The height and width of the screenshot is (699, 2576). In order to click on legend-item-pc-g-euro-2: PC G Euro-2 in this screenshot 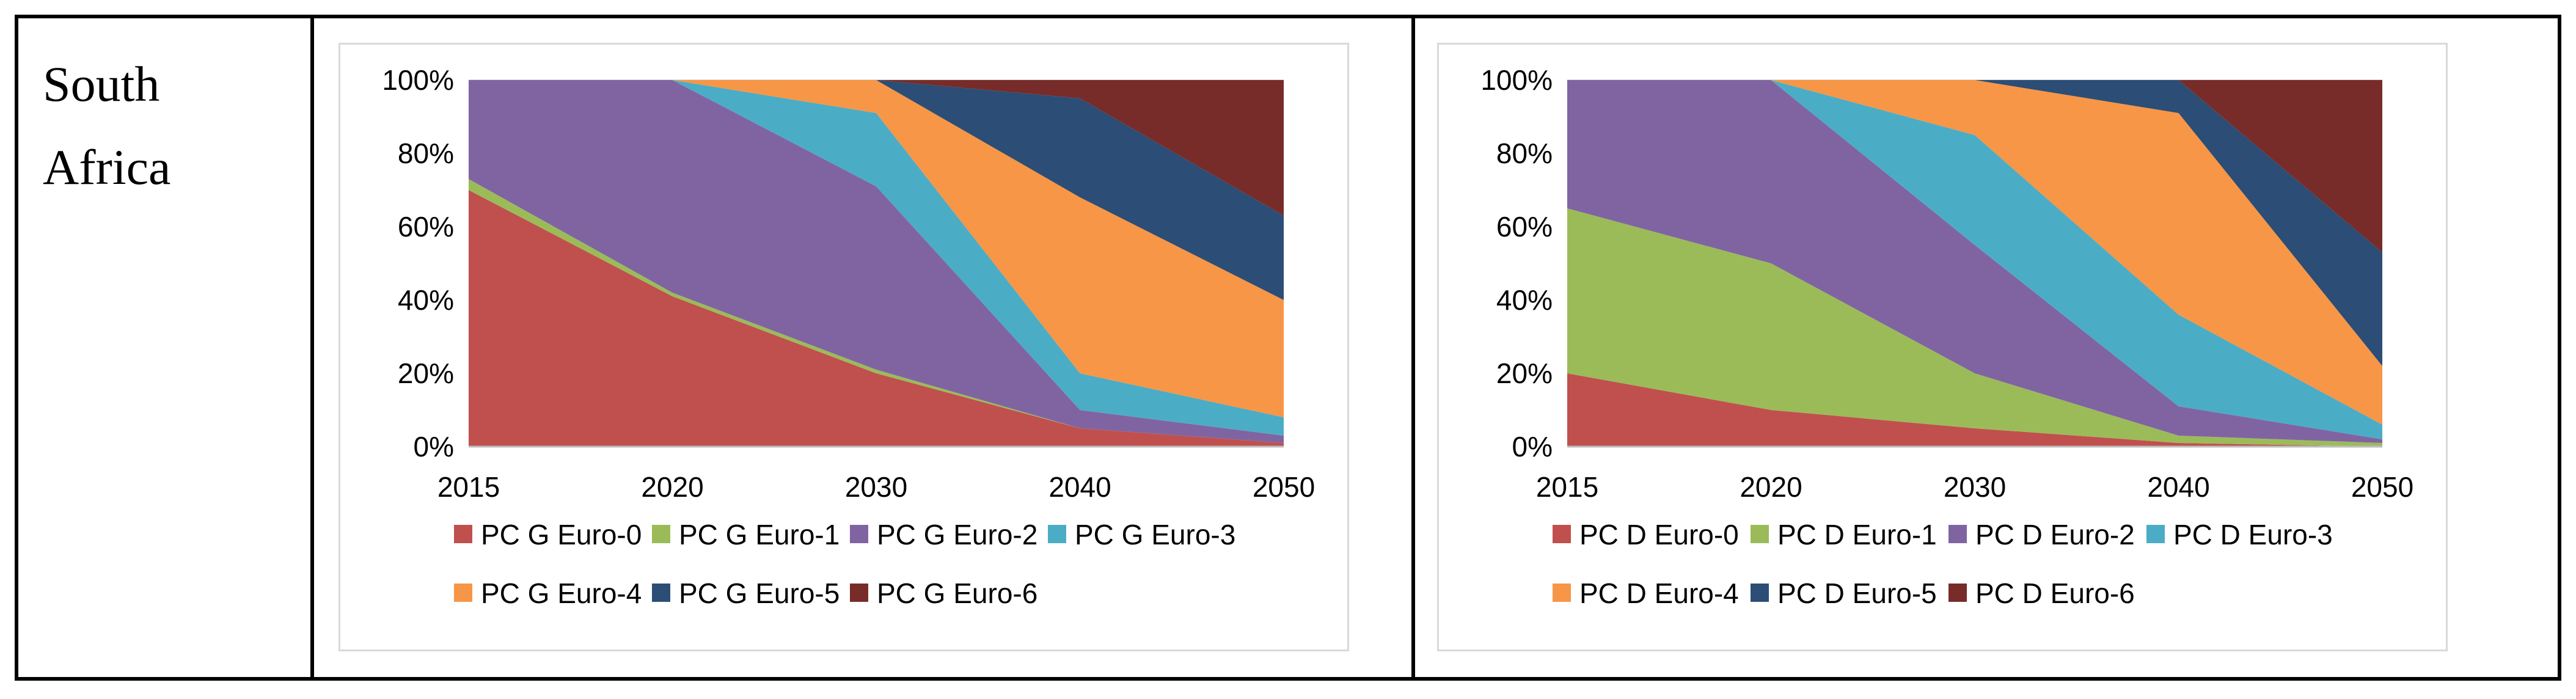, I will do `click(943, 535)`.